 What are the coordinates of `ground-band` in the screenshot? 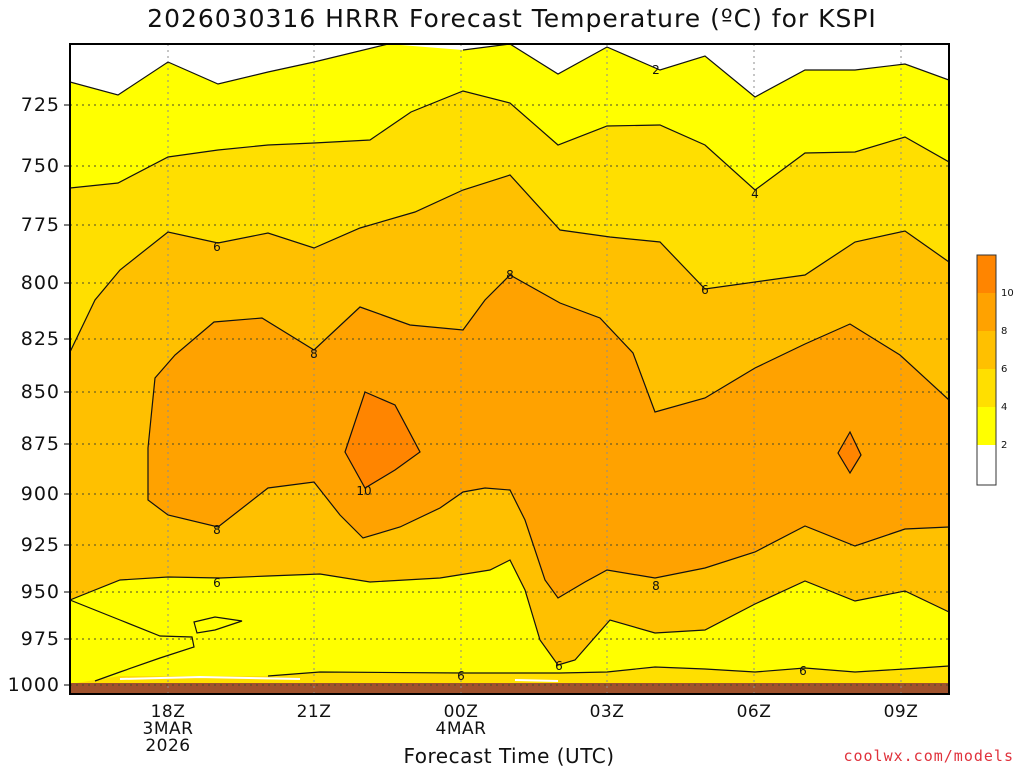 It's located at (509, 688).